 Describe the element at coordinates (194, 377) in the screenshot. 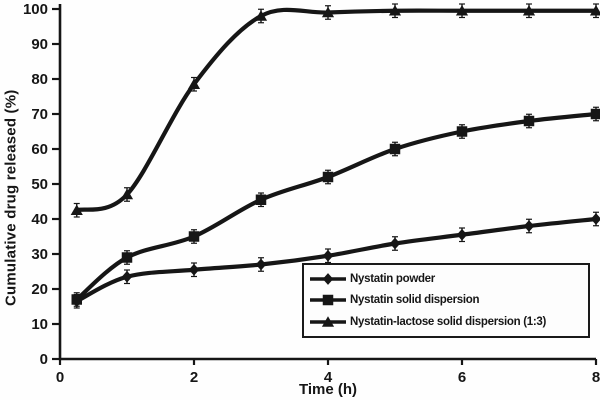

I see `svg-text: 2` at that location.